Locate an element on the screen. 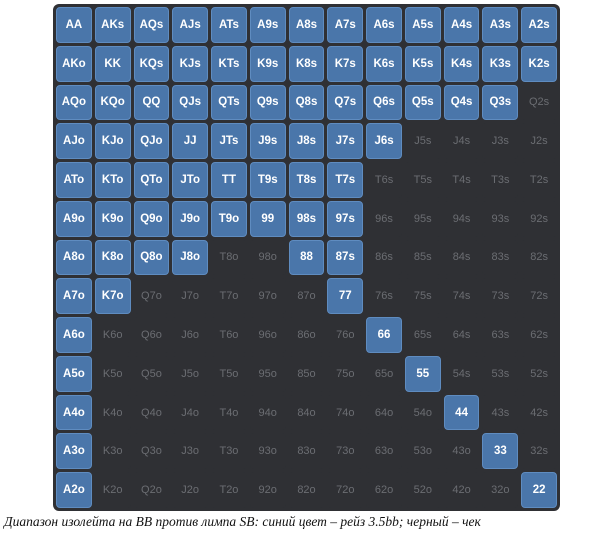 The image size is (612, 536). hand-cell-J9s: J9s is located at coordinates (267, 141).